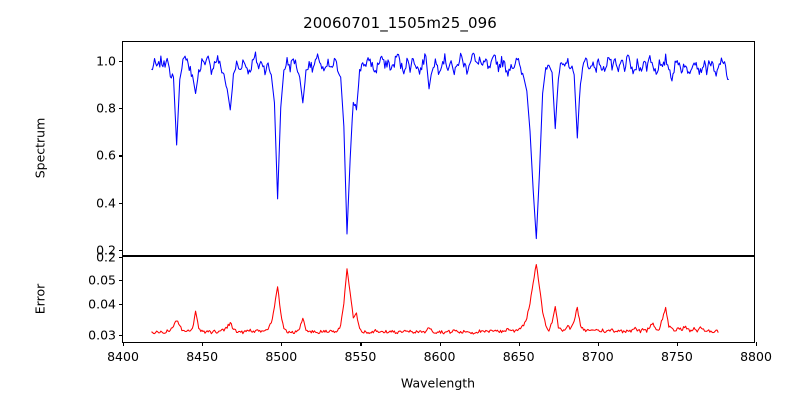  What do you see at coordinates (106, 155) in the screenshot?
I see `spectrum-y-tick-label: 0.6` at bounding box center [106, 155].